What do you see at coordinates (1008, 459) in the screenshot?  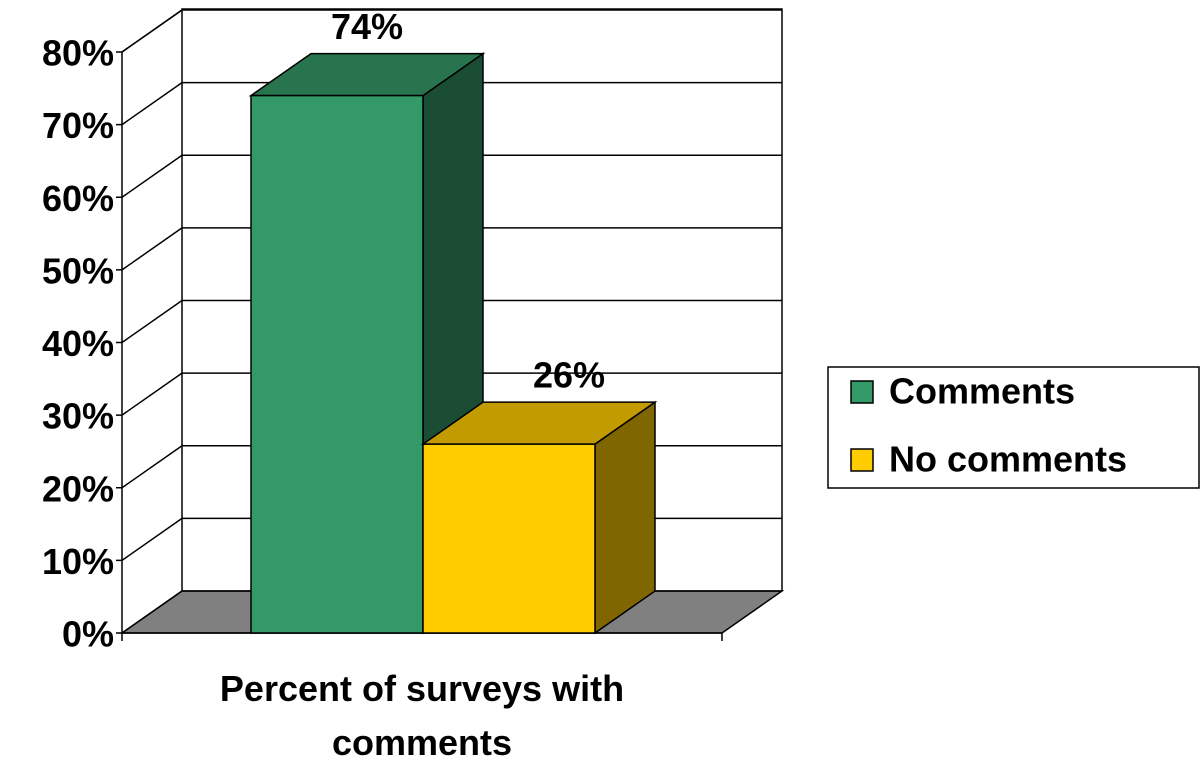 I see `legend-label: No comments` at bounding box center [1008, 459].